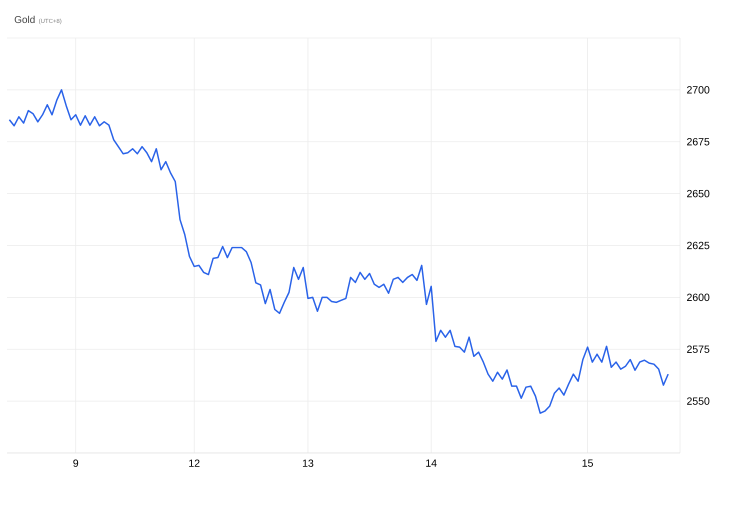 Image resolution: width=740 pixels, height=513 pixels. I want to click on y-tick-label: 2550, so click(698, 401).